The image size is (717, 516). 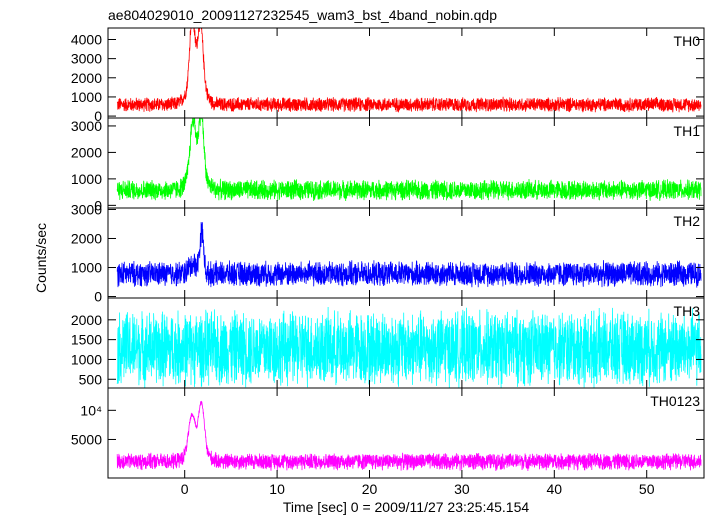 What do you see at coordinates (91, 379) in the screenshot?
I see `y-tick-label: 500` at bounding box center [91, 379].